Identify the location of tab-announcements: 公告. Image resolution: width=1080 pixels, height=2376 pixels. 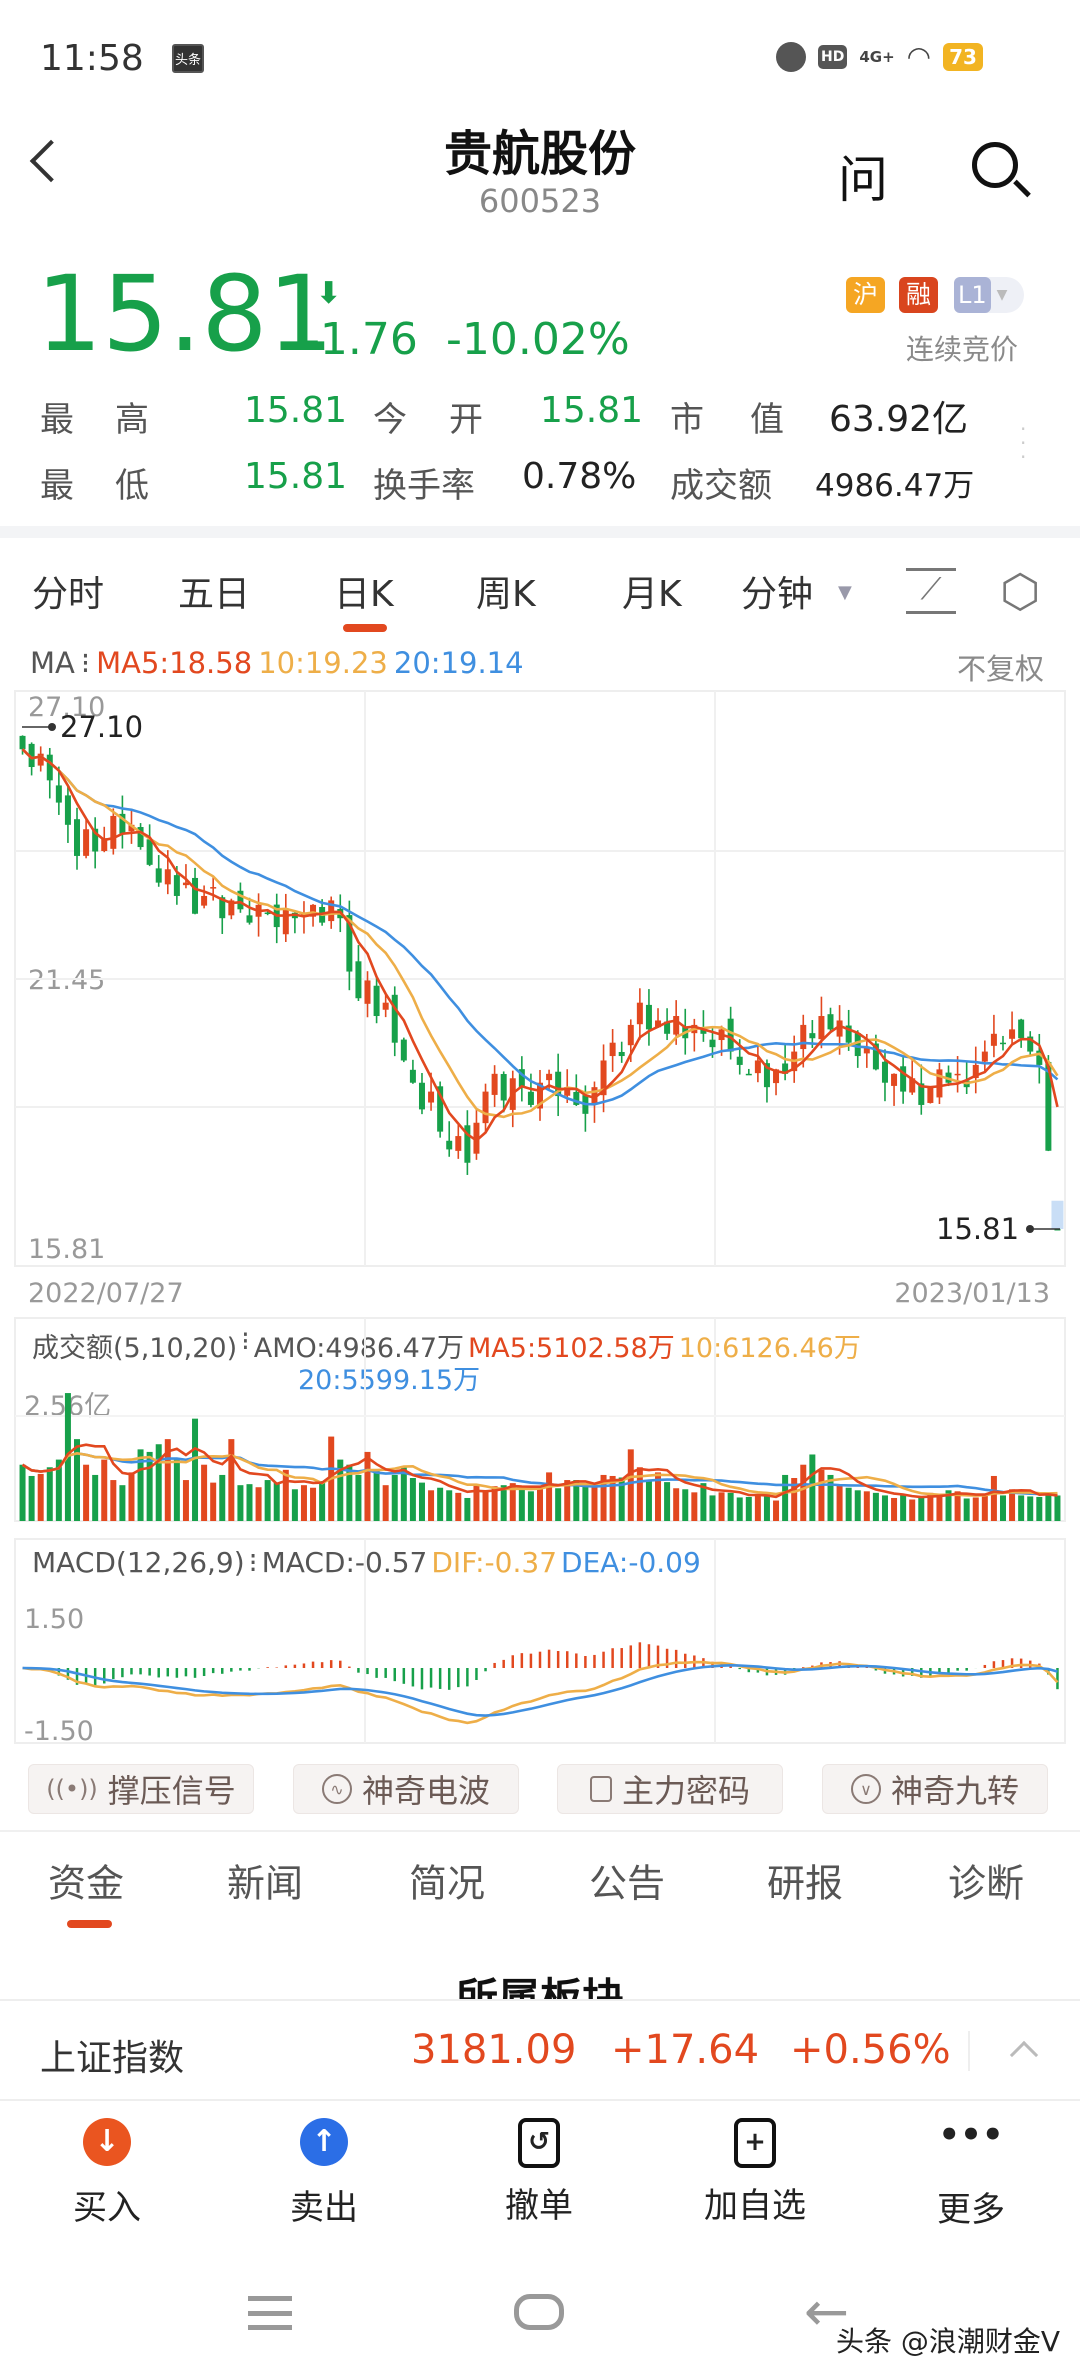
(627, 1883).